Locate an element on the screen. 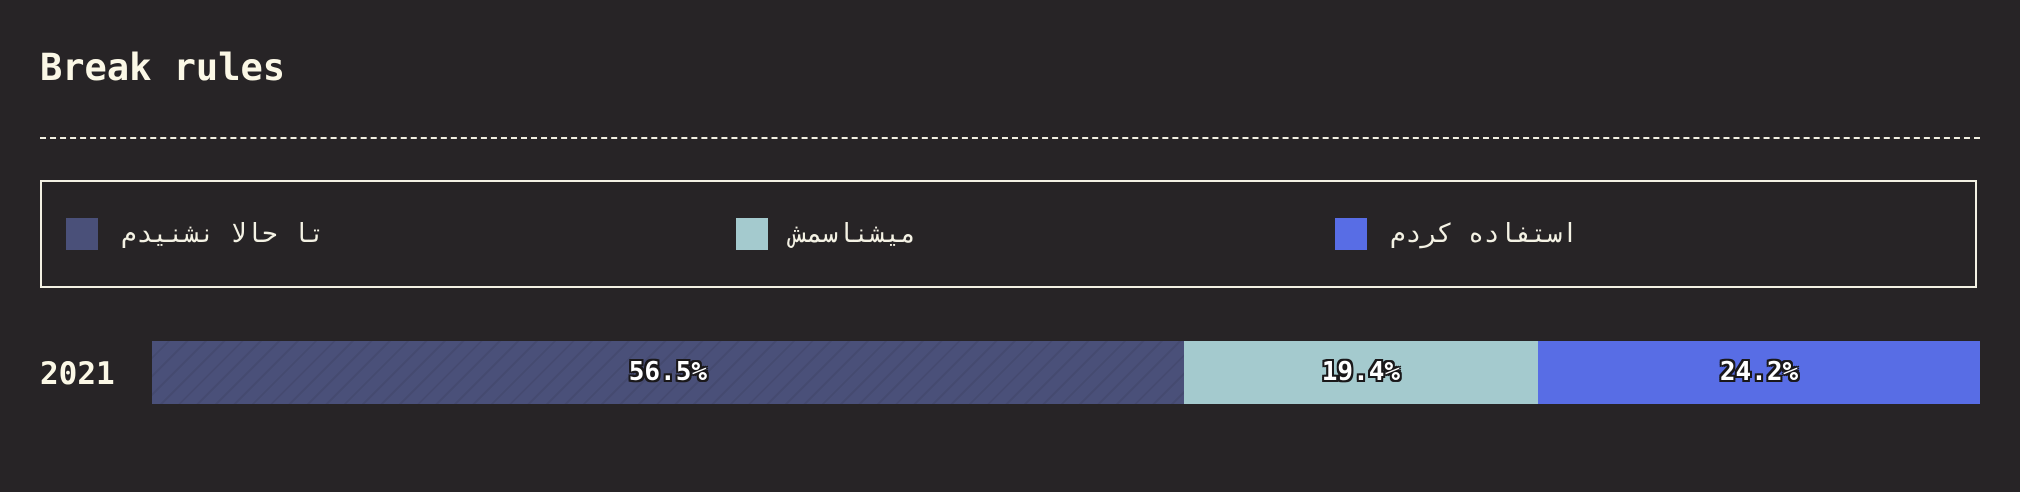 The height and width of the screenshot is (492, 2020). bar-segment-used-it is located at coordinates (1759, 372).